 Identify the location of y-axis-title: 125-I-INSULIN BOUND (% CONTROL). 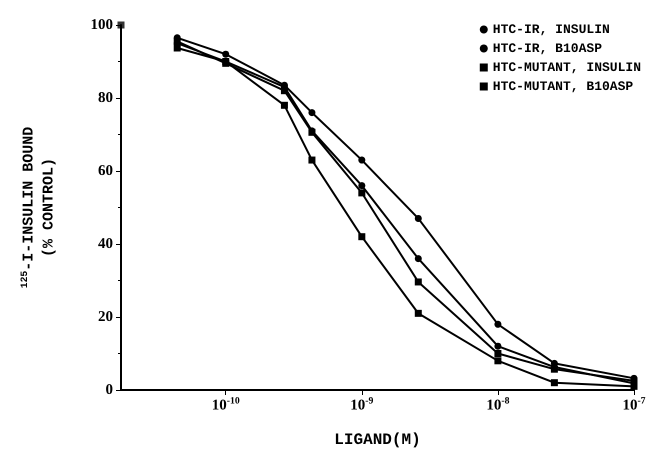
(38, 207).